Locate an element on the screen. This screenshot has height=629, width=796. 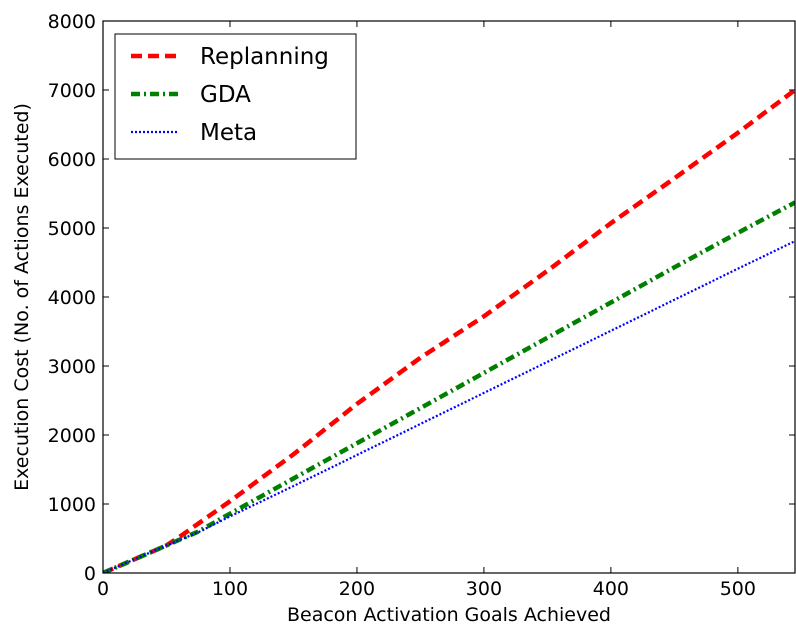
y-tick-label: 8000 is located at coordinates (72, 22).